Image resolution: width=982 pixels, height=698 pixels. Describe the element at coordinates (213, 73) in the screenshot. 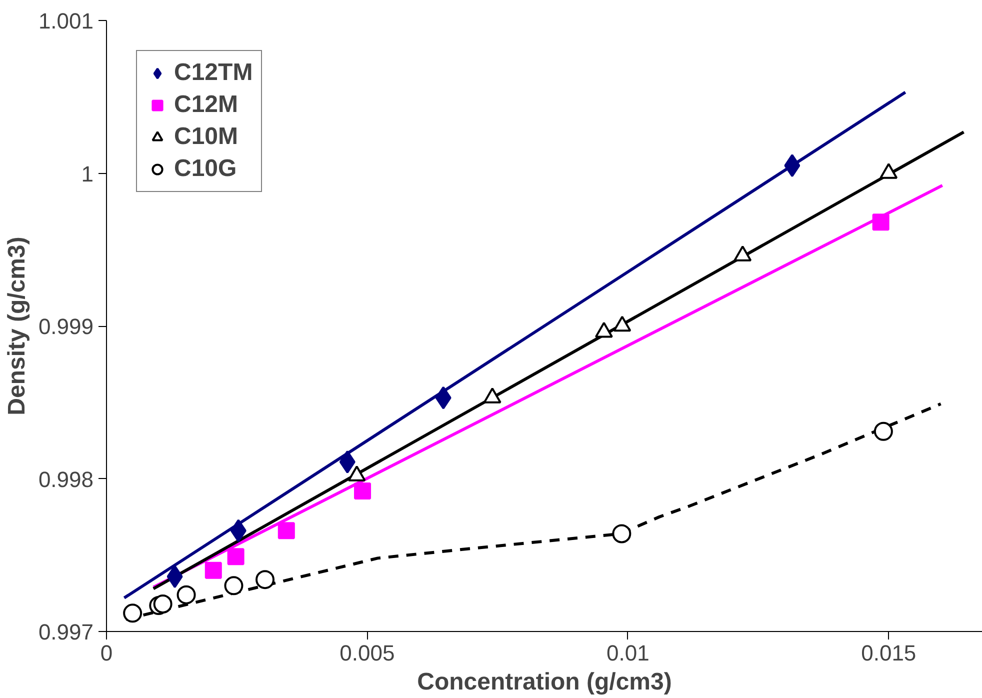

I see `legend-label: C12TM` at that location.